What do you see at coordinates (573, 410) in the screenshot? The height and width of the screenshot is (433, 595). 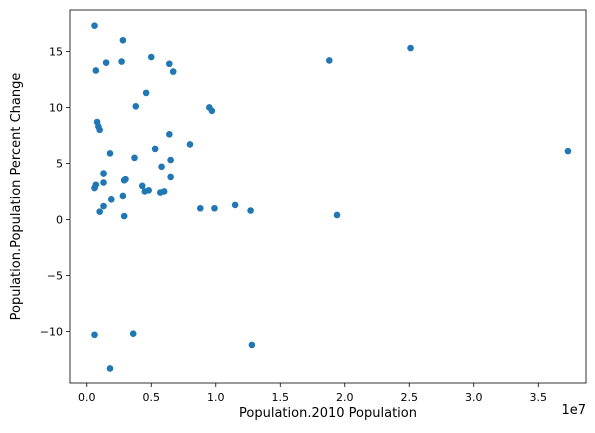 I see `x-axis-offset-label: 1e7` at bounding box center [573, 410].